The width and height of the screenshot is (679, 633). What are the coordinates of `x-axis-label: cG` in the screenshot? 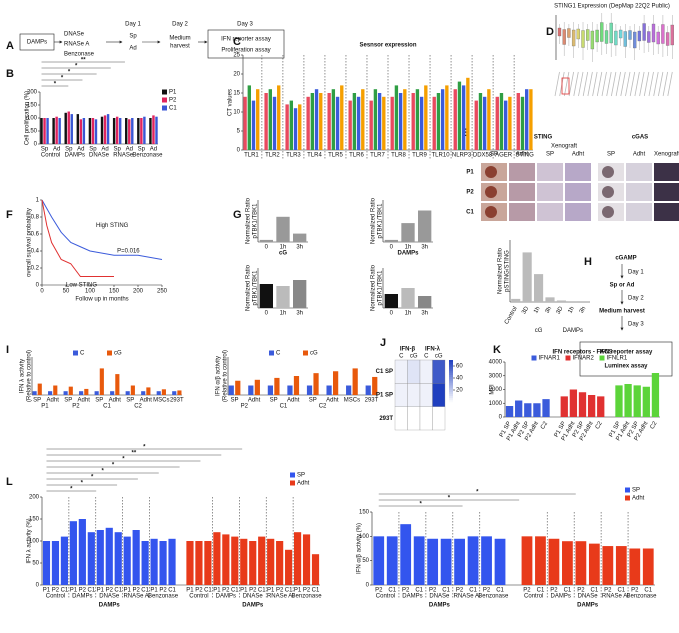 It's located at (283, 254).